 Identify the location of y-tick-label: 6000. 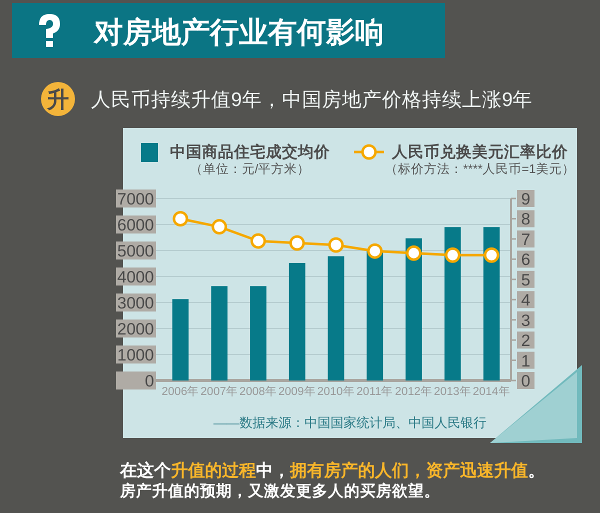
(135, 225).